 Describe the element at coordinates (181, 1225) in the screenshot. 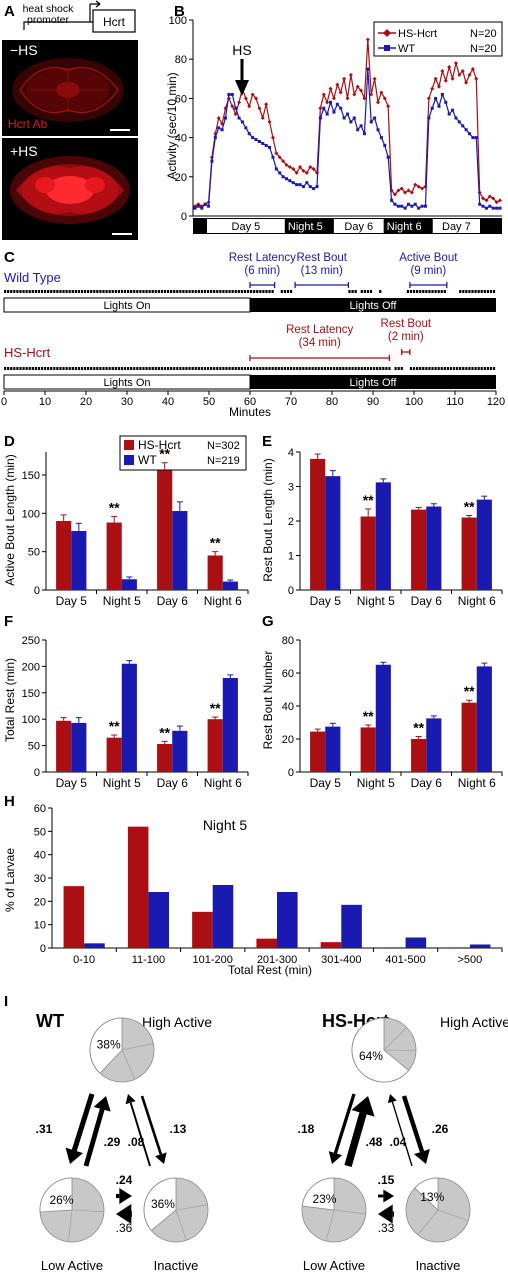

I see `wt-inactive-pie-divider` at that location.